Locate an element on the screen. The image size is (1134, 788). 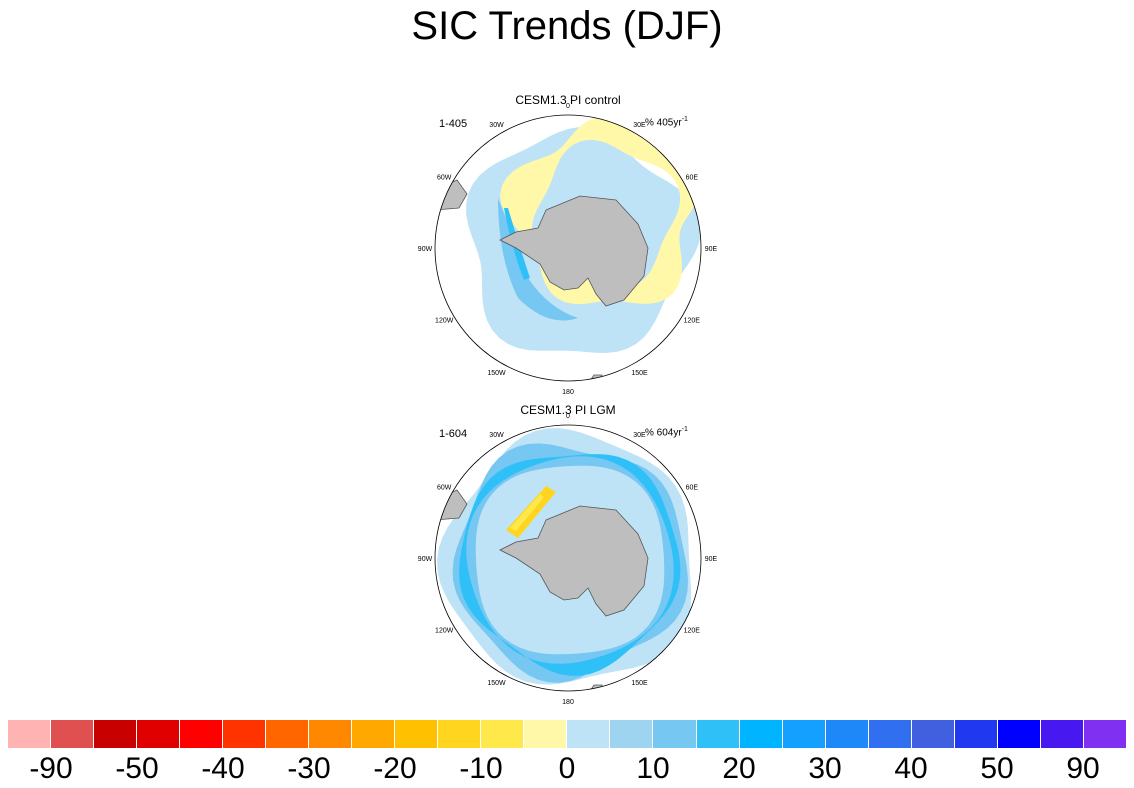
polar-map-1: 0 30E 60E 90E 120E 150E 180 150W 120W 90W 60W 30W is located at coordinates (568, 559).